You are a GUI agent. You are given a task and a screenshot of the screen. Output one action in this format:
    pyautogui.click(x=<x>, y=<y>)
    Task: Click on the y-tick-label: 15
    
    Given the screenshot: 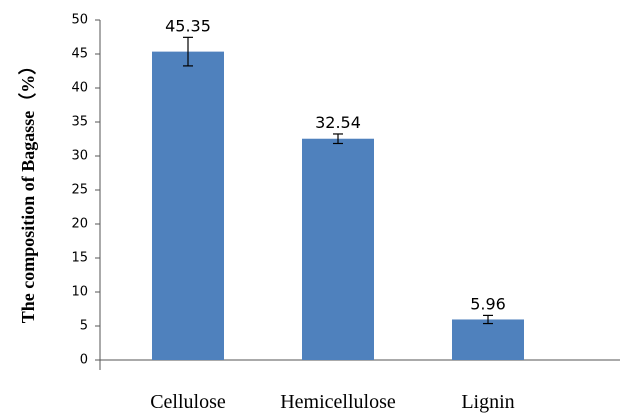 What is the action you would take?
    pyautogui.click(x=79, y=258)
    